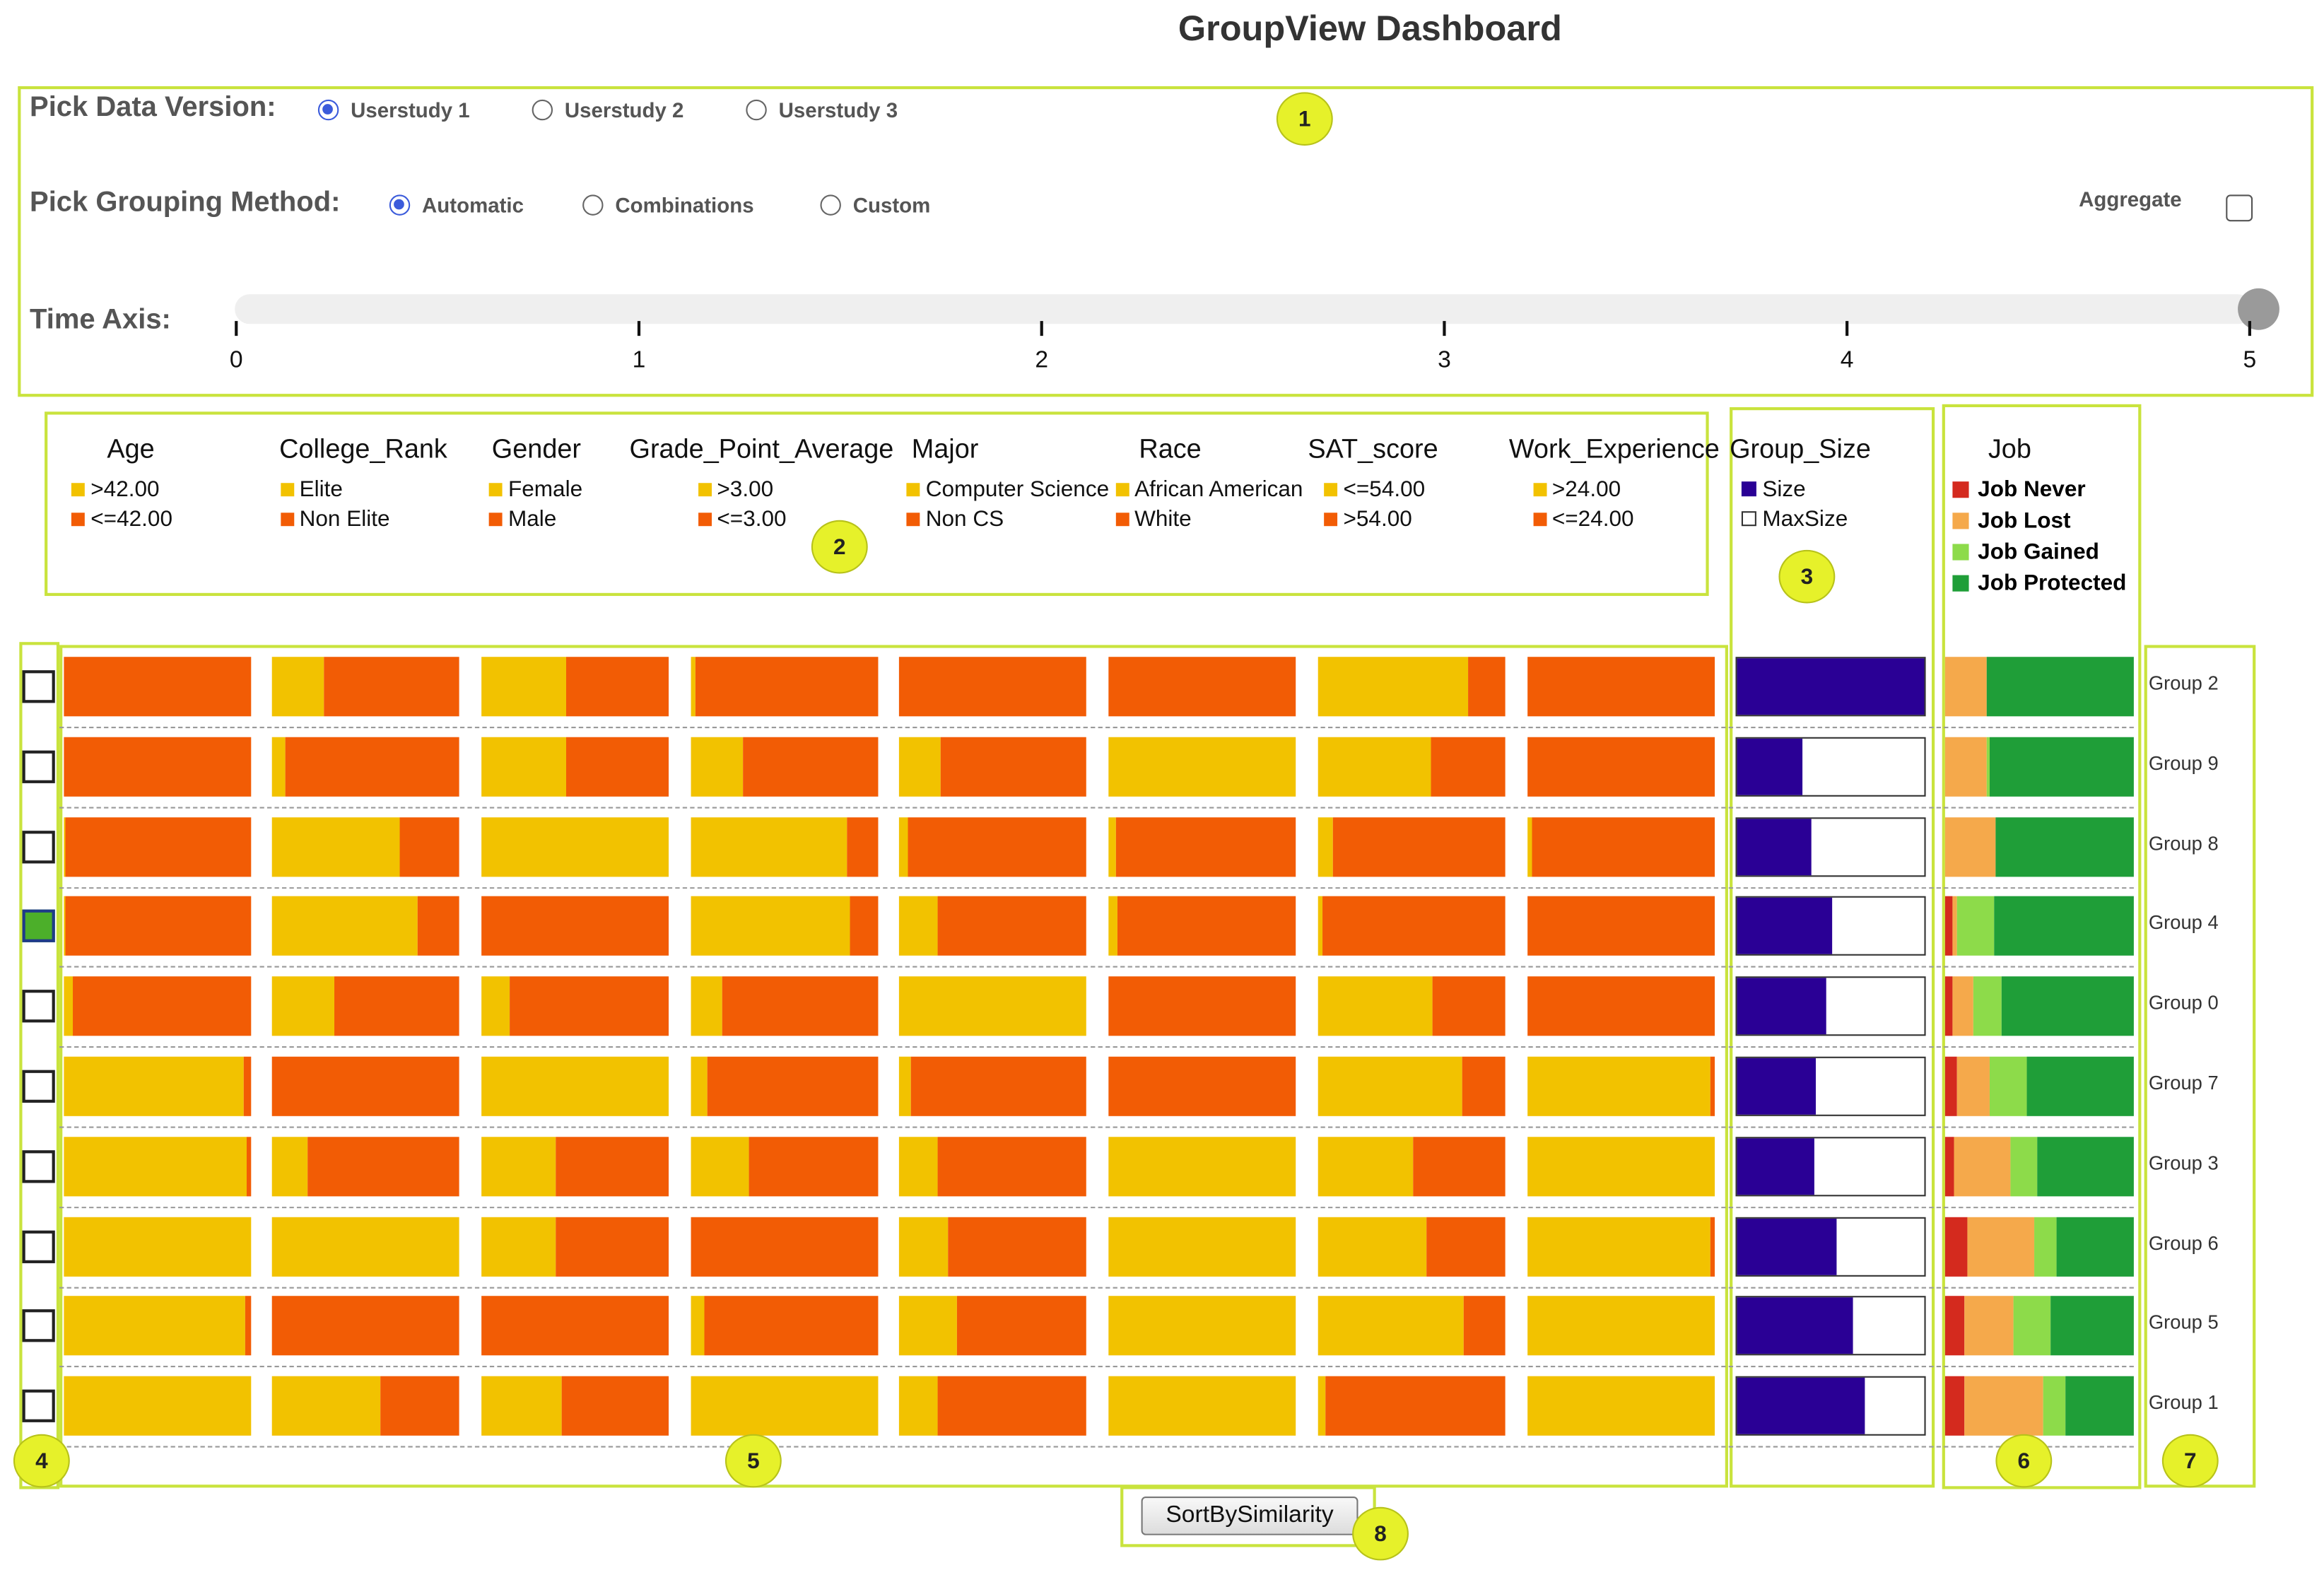 This screenshot has width=2324, height=1575. I want to click on sort-by-similarity-button: SortBySimilarity, so click(1249, 1516).